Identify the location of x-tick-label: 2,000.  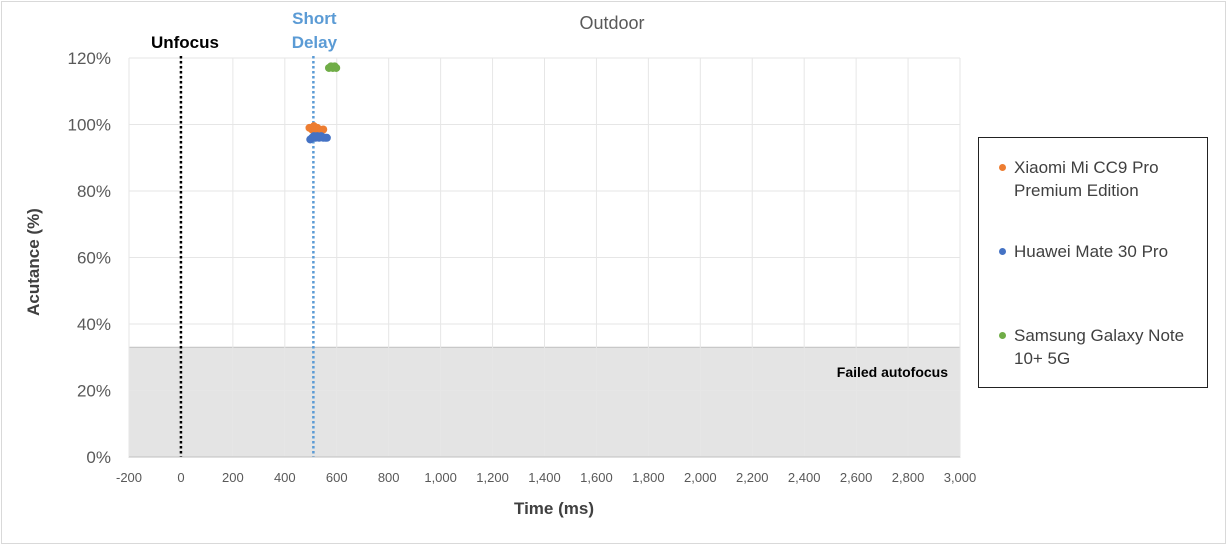
(700, 477).